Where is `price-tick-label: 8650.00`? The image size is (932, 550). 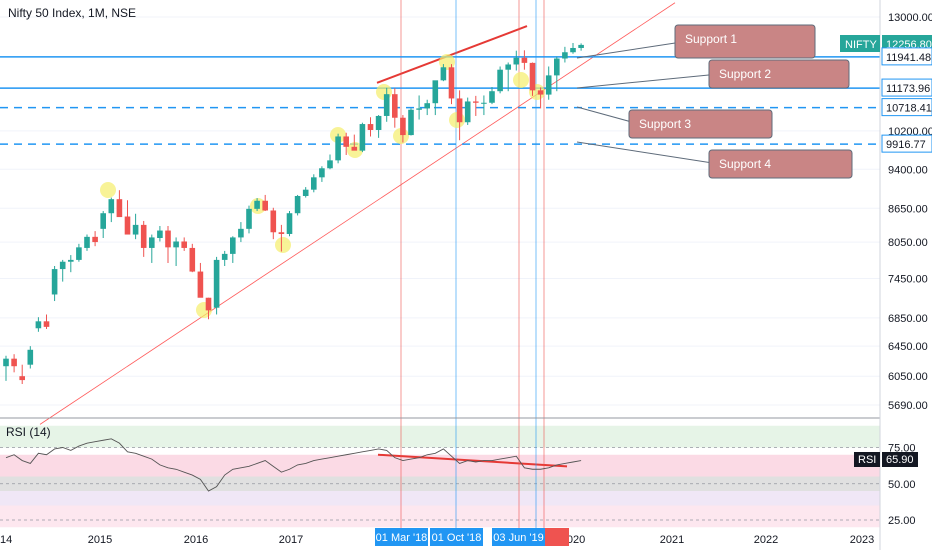
price-tick-label: 8650.00 is located at coordinates (908, 209).